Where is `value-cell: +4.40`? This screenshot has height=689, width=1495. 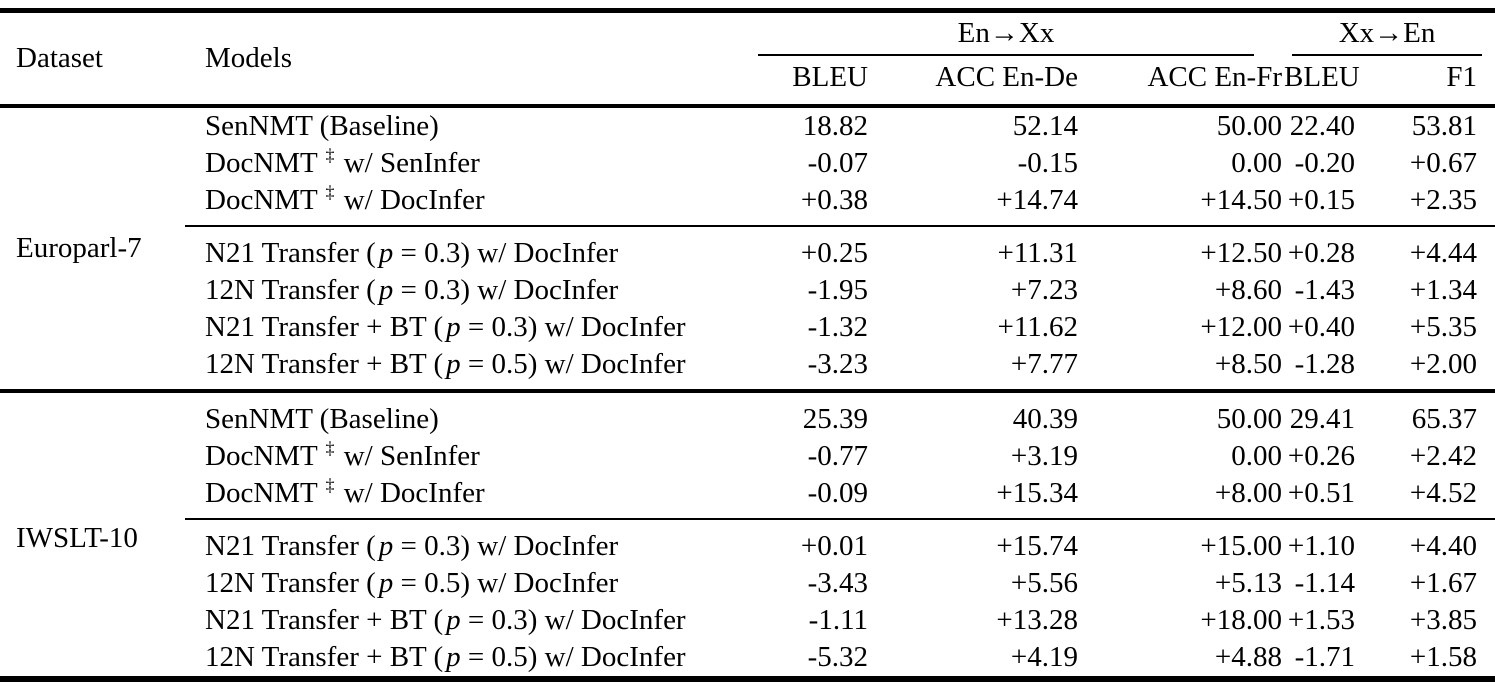 value-cell: +4.40 is located at coordinates (1437, 541).